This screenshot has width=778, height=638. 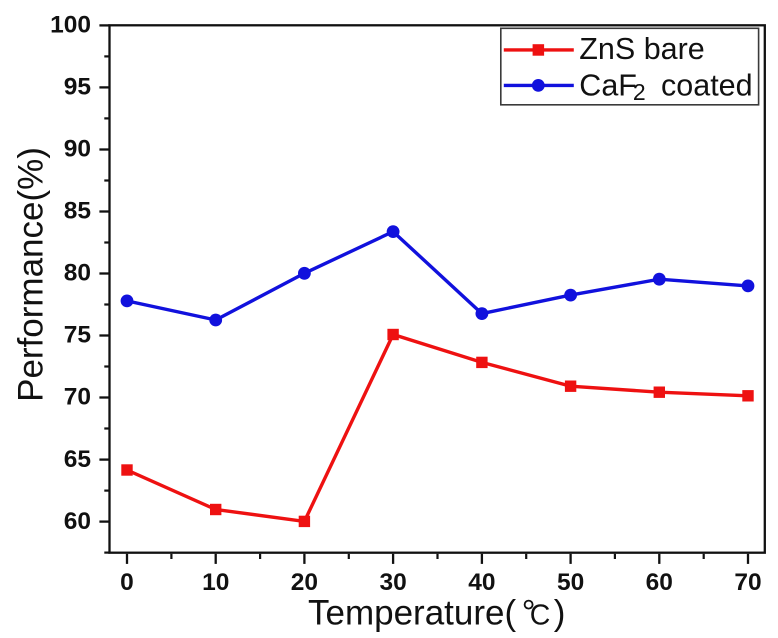 What do you see at coordinates (77, 211) in the screenshot?
I see `svg-text: 85` at bounding box center [77, 211].